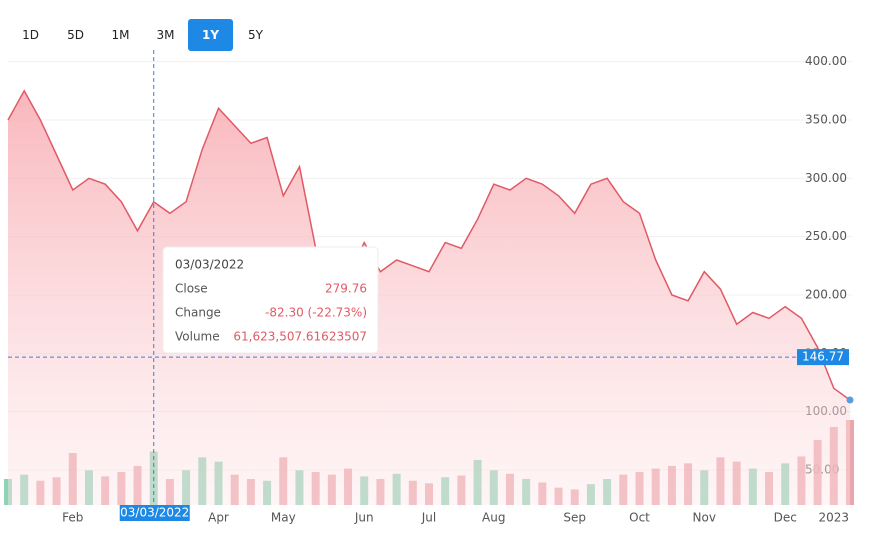 The height and width of the screenshot is (537, 886). Describe the element at coordinates (198, 313) in the screenshot. I see `tooltip-label: Change` at that location.